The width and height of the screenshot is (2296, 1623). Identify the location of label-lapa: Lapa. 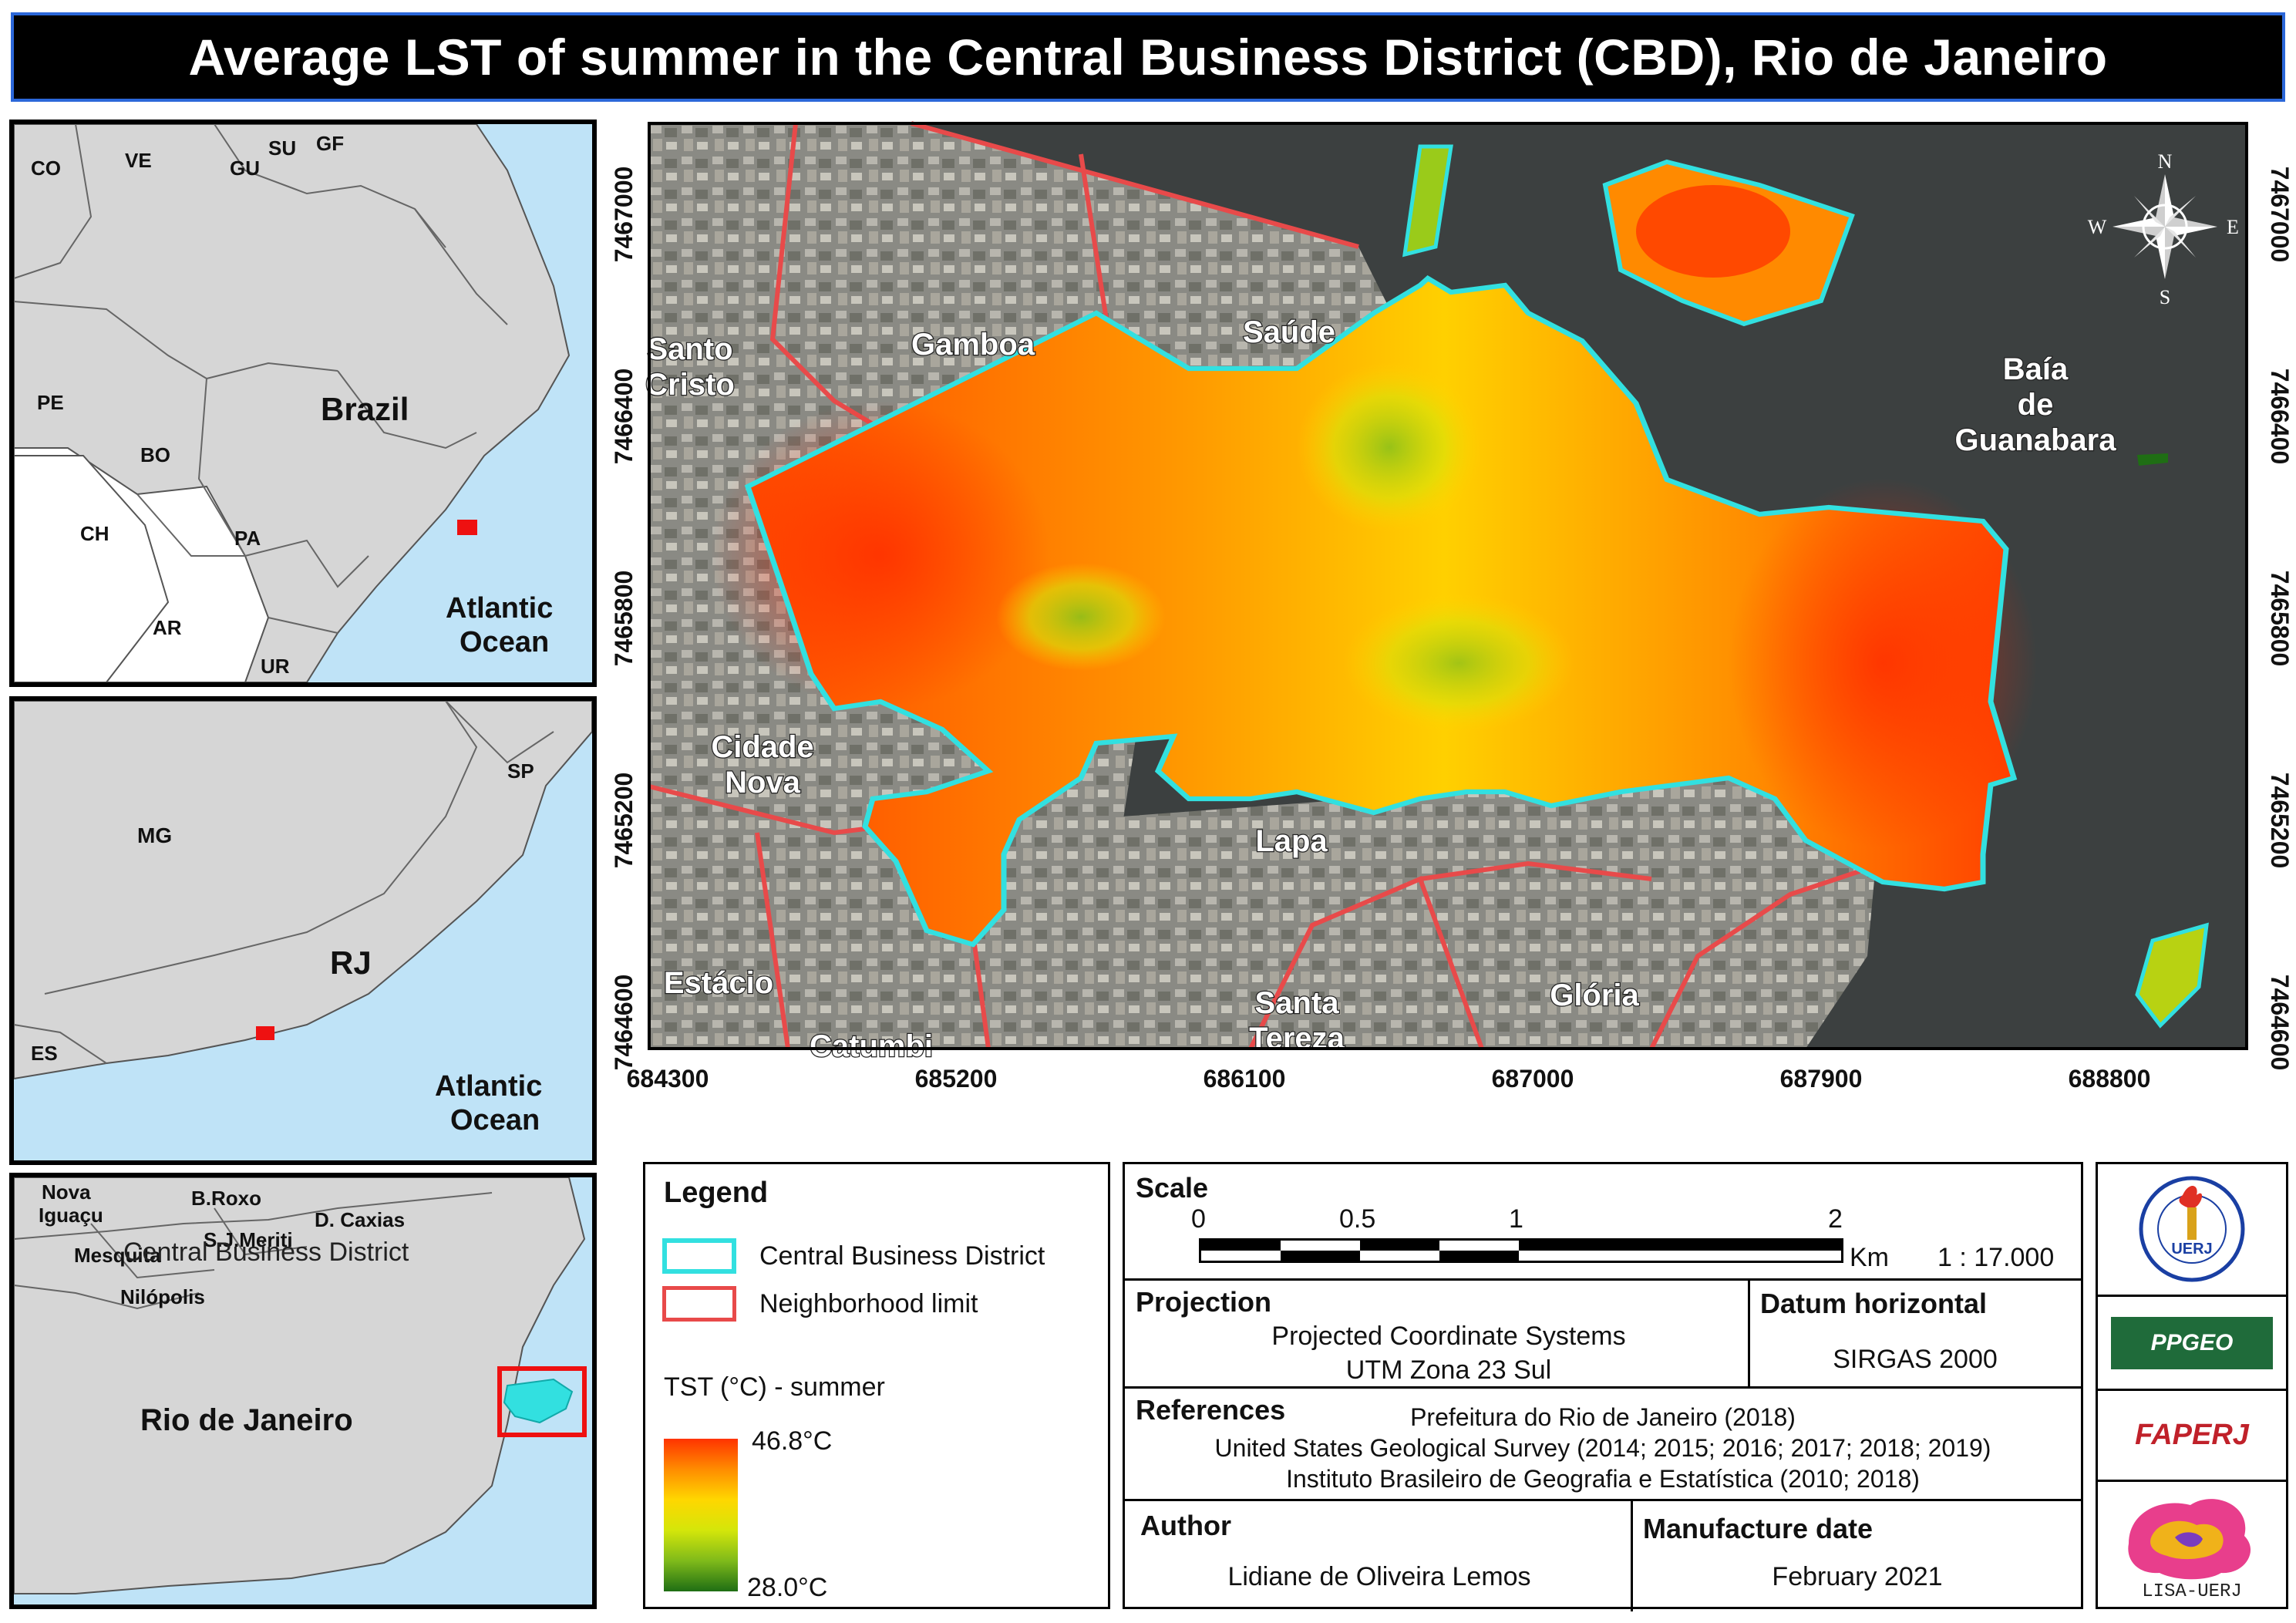
(1291, 841).